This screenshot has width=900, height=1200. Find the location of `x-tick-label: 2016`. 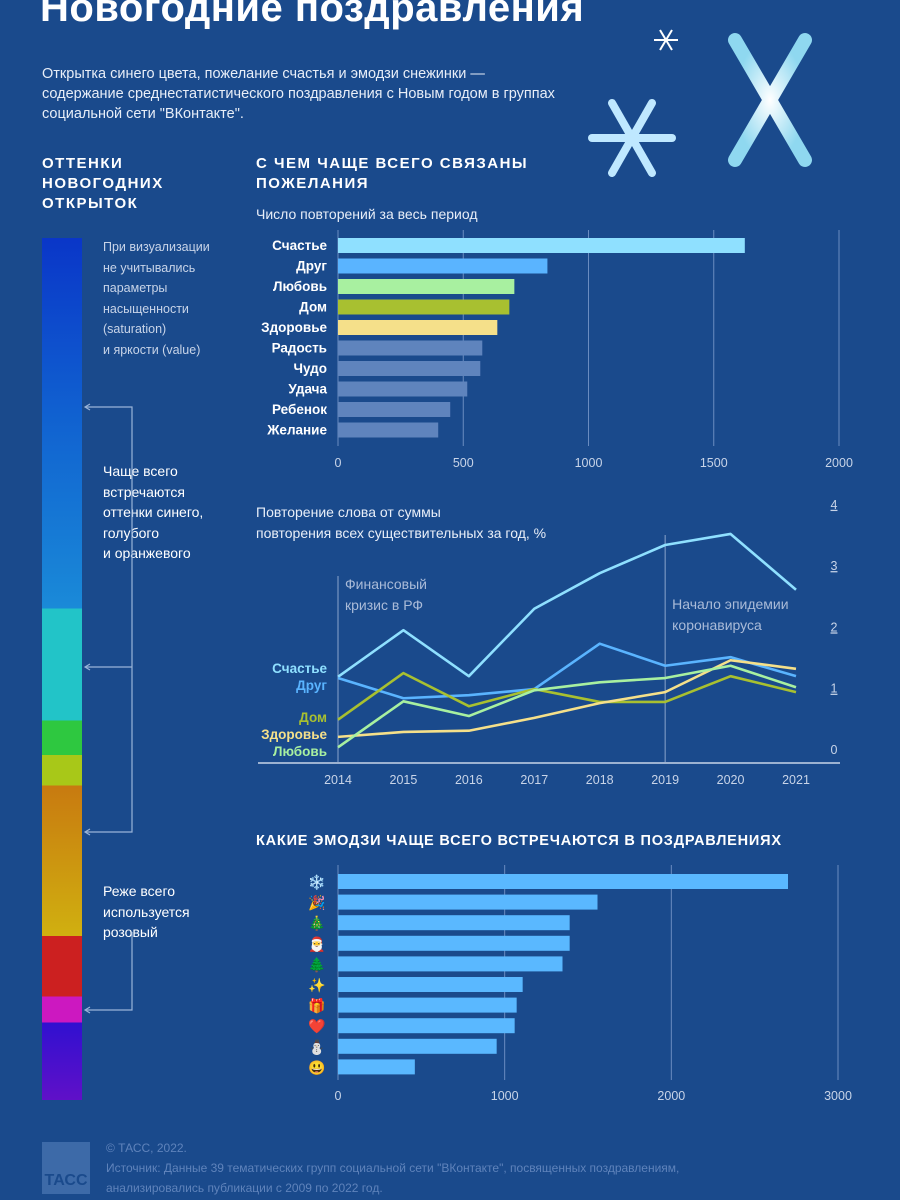

x-tick-label: 2016 is located at coordinates (469, 780).